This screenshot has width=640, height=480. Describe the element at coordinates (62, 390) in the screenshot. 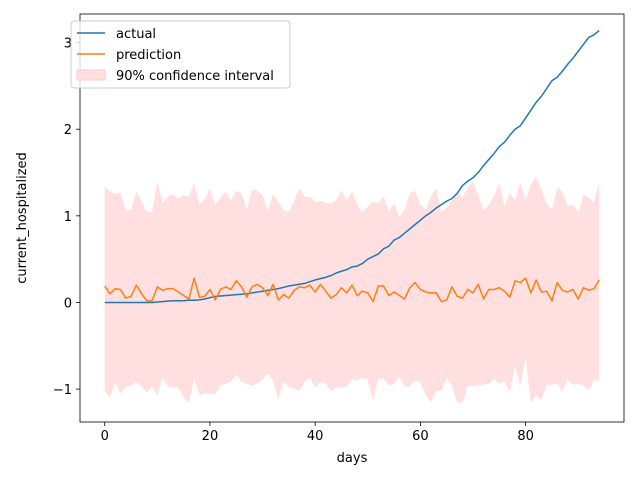

I see `y-tick-label: −1` at that location.